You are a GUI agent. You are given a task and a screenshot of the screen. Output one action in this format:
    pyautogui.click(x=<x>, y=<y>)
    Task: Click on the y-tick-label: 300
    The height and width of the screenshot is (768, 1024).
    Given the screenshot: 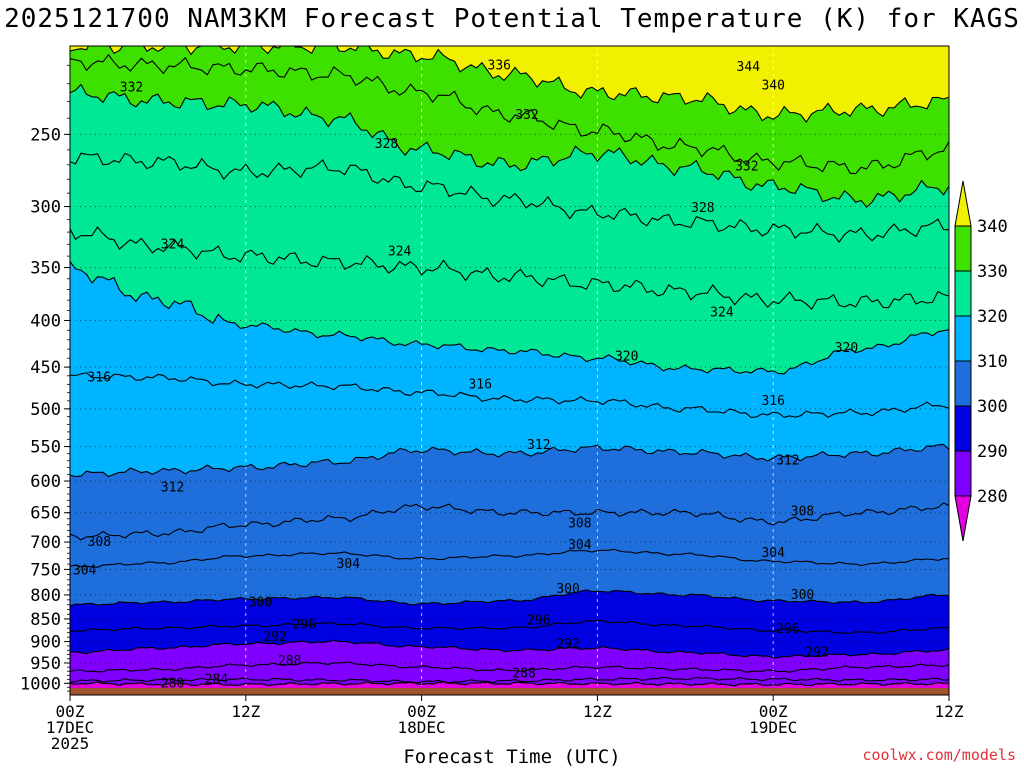 What is the action you would take?
    pyautogui.click(x=45, y=208)
    